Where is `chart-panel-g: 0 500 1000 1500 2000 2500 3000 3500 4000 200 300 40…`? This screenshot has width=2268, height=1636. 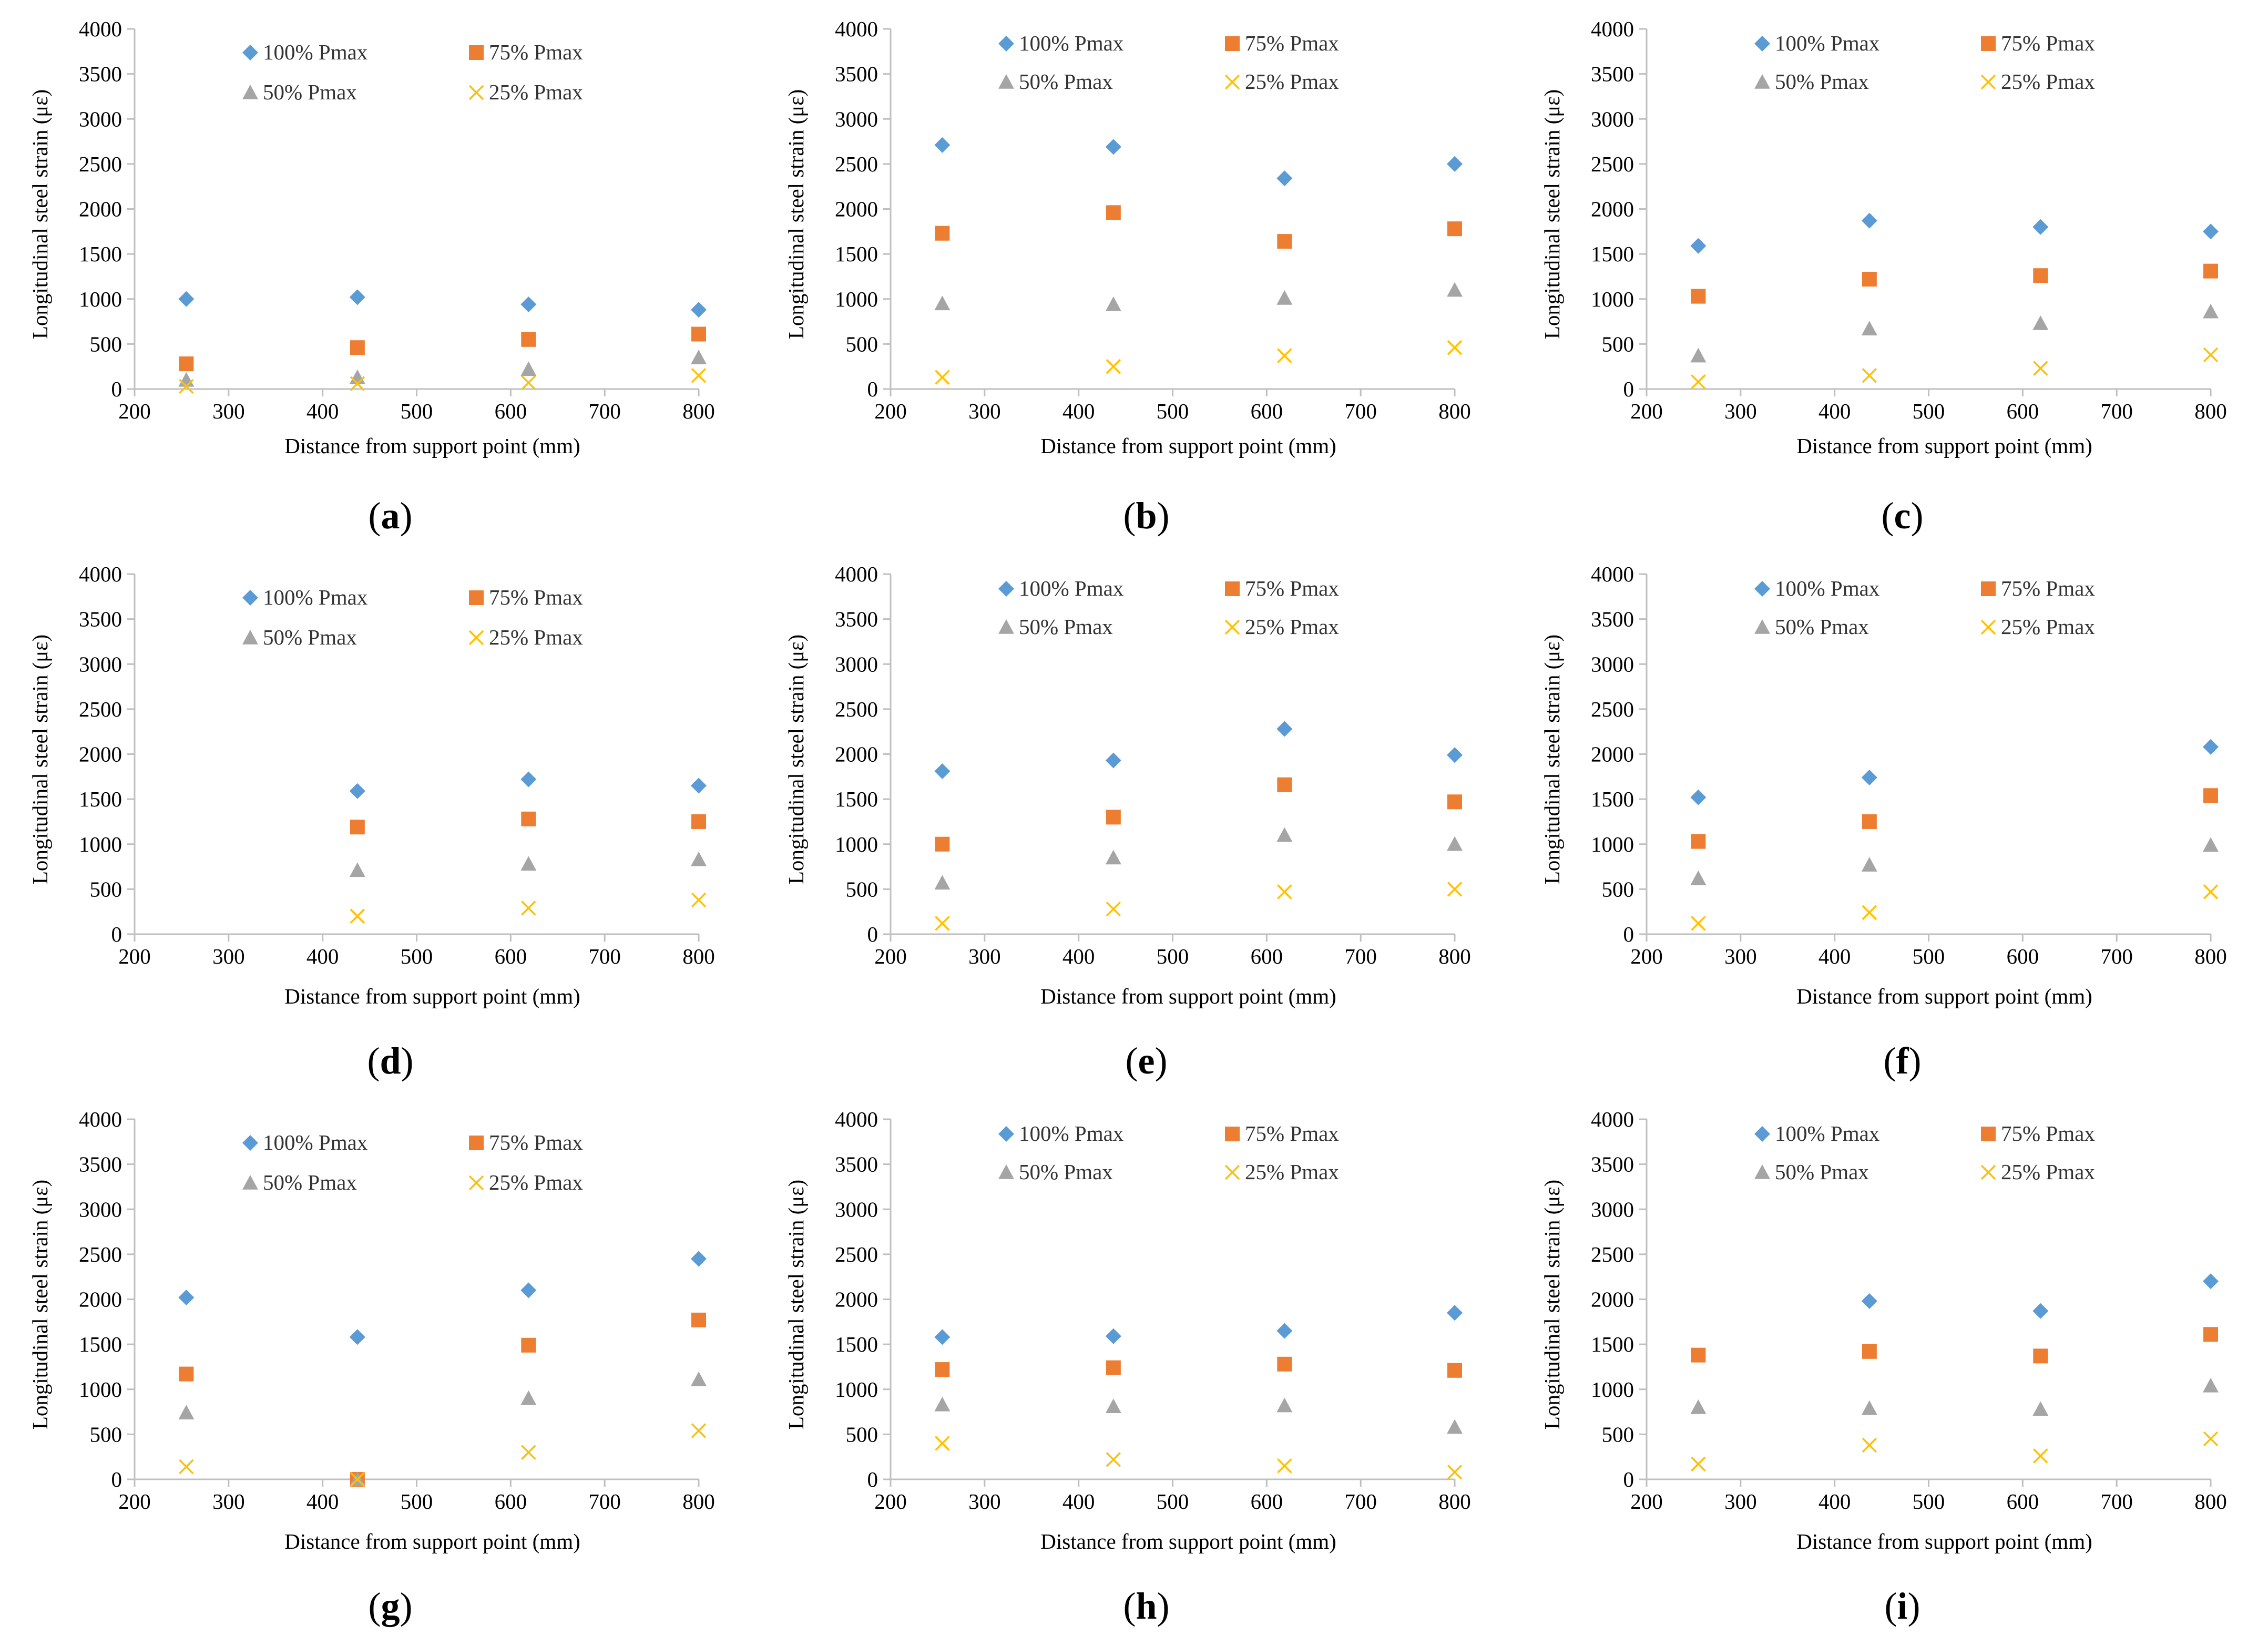
chart-panel-g: 0 500 1000 1500 2000 2500 3000 3500 4000 200 300 40… is located at coordinates (378, 1362).